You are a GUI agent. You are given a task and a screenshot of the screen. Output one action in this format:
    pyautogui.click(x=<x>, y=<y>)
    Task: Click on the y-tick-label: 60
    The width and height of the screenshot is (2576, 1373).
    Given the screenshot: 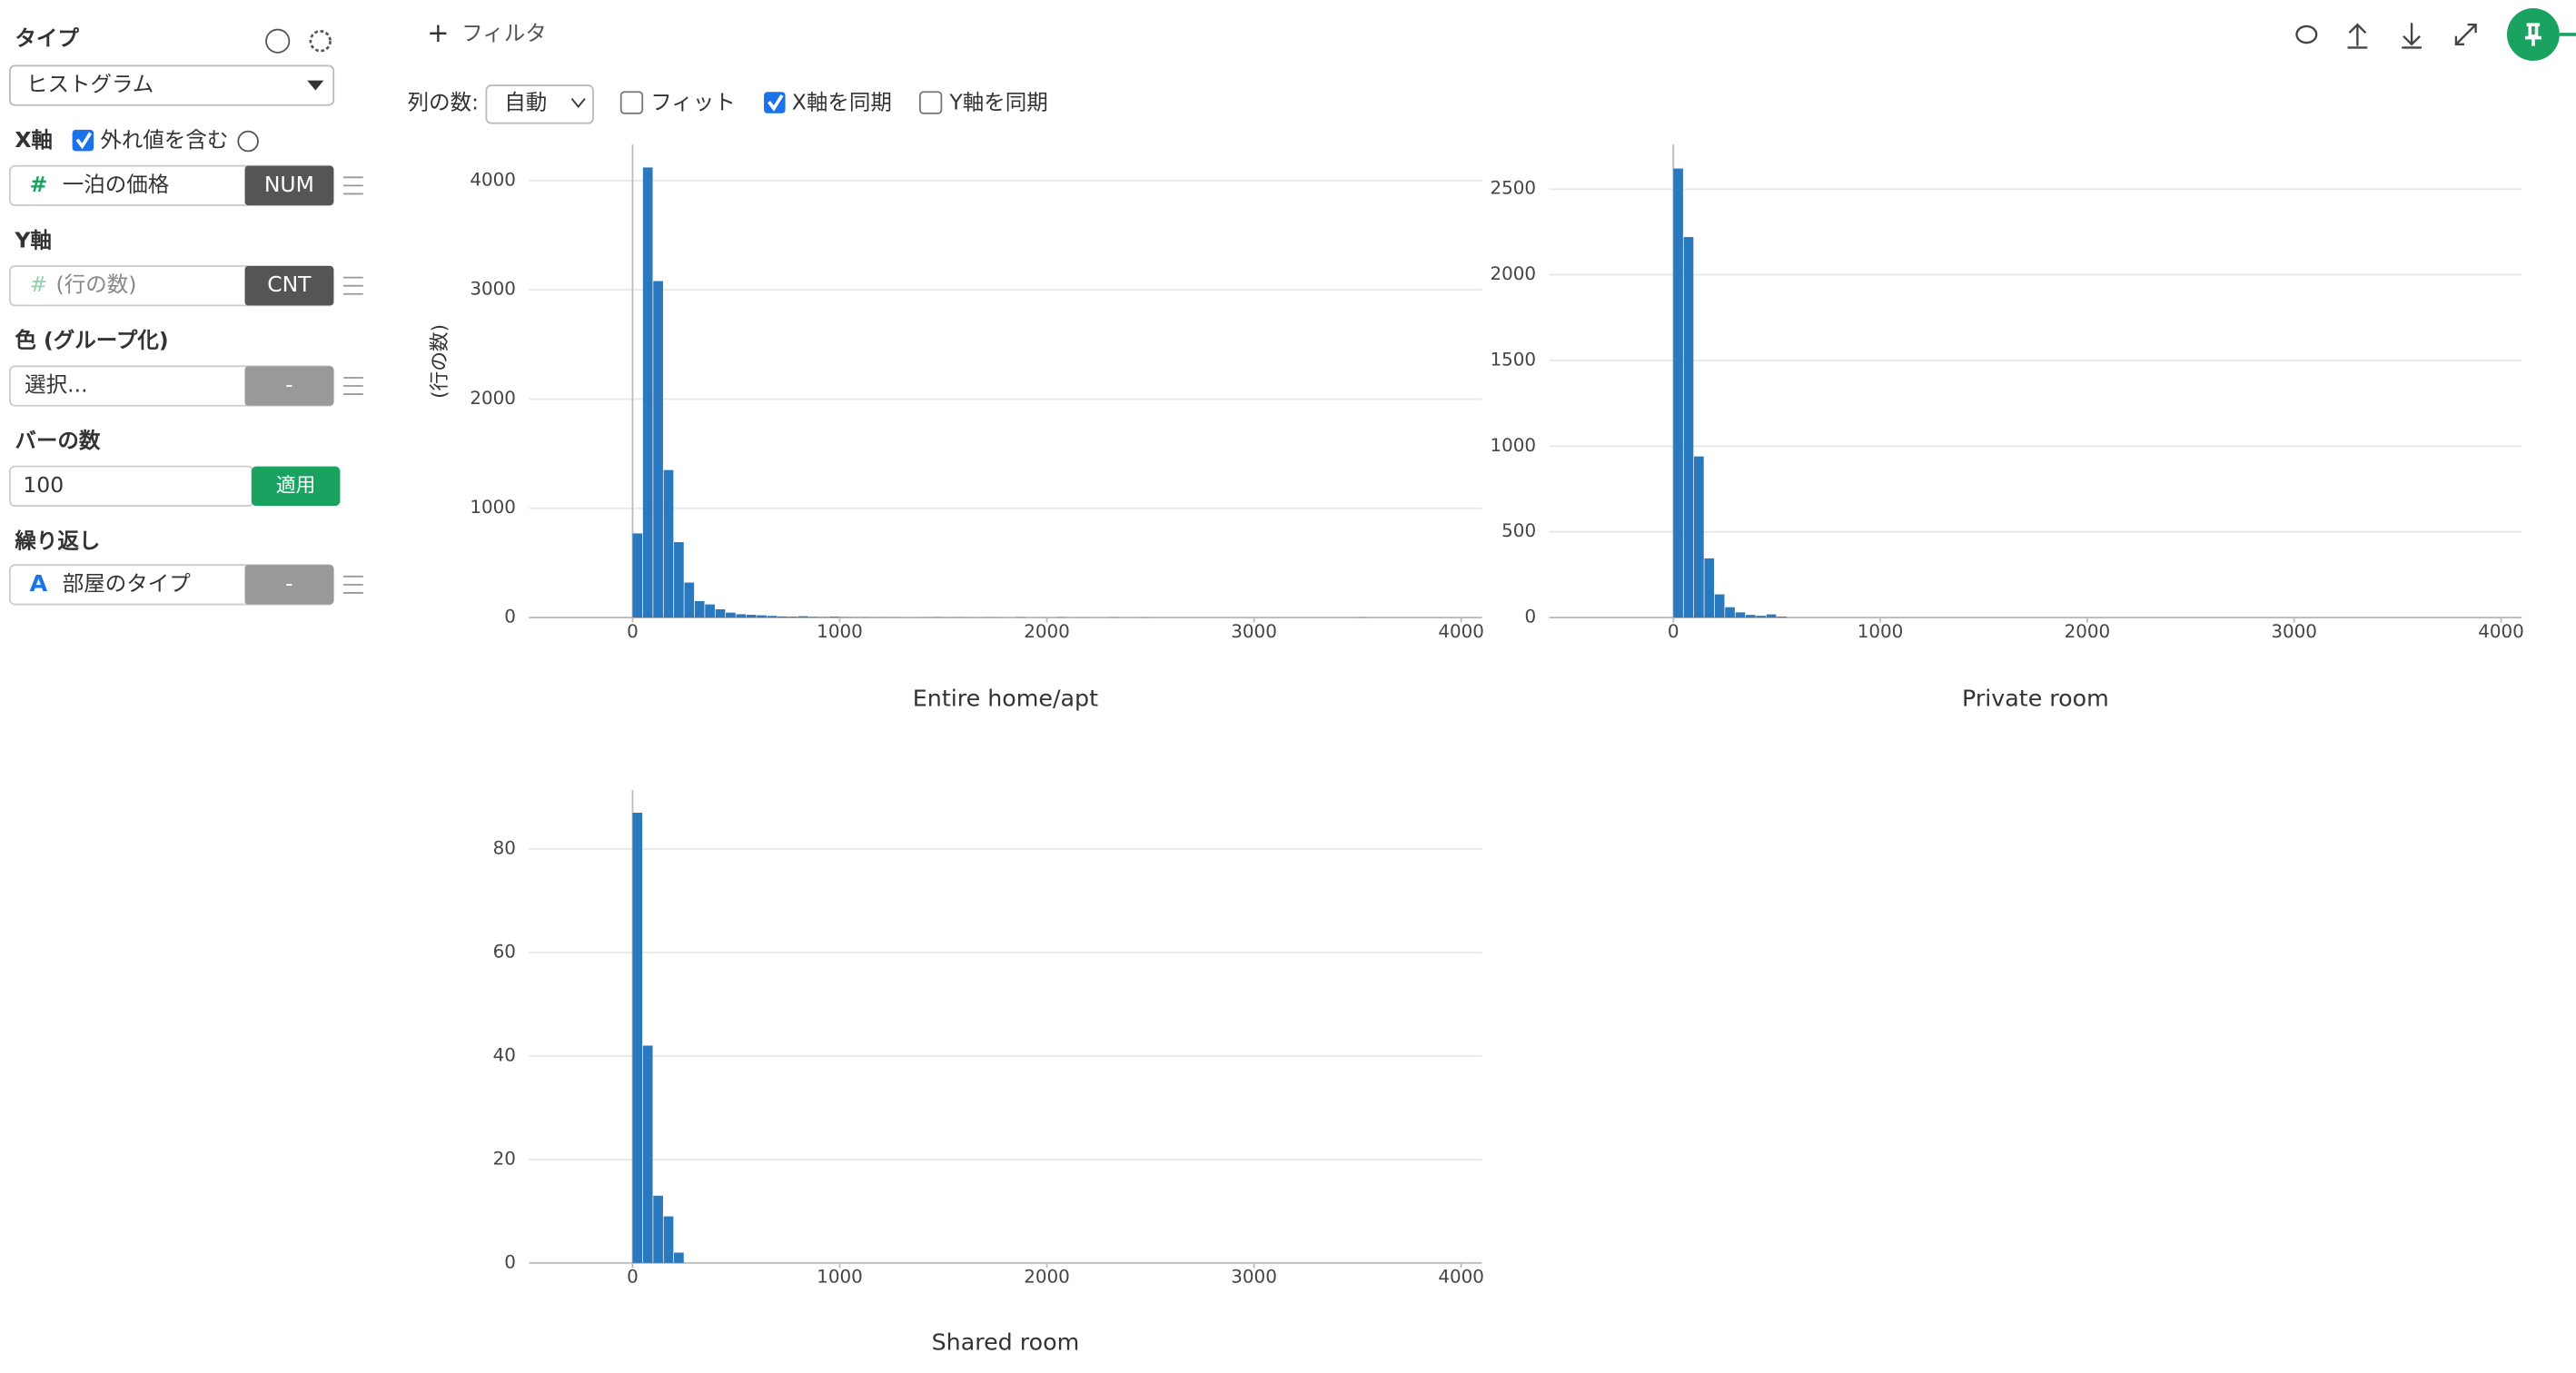 What is the action you would take?
    pyautogui.click(x=504, y=951)
    